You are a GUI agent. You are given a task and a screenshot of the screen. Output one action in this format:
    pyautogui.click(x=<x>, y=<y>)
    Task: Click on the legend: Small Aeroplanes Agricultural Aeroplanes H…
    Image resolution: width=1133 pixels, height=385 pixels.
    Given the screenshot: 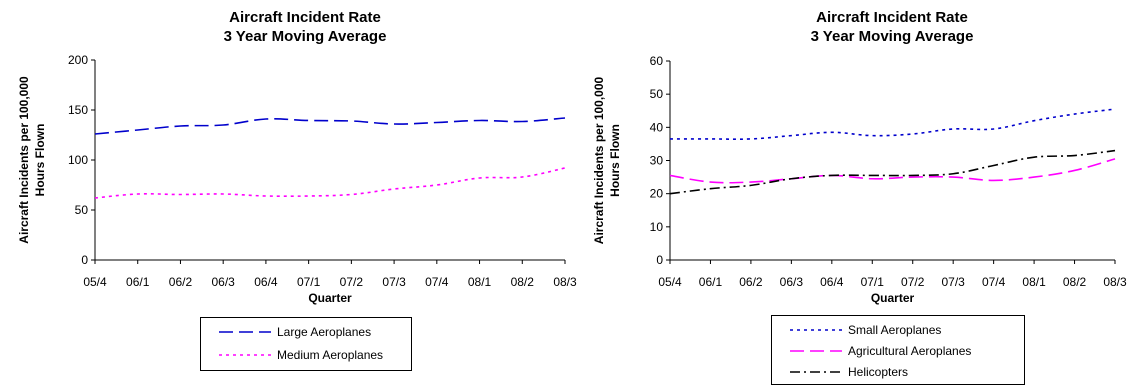 What is the action you would take?
    pyautogui.click(x=898, y=350)
    